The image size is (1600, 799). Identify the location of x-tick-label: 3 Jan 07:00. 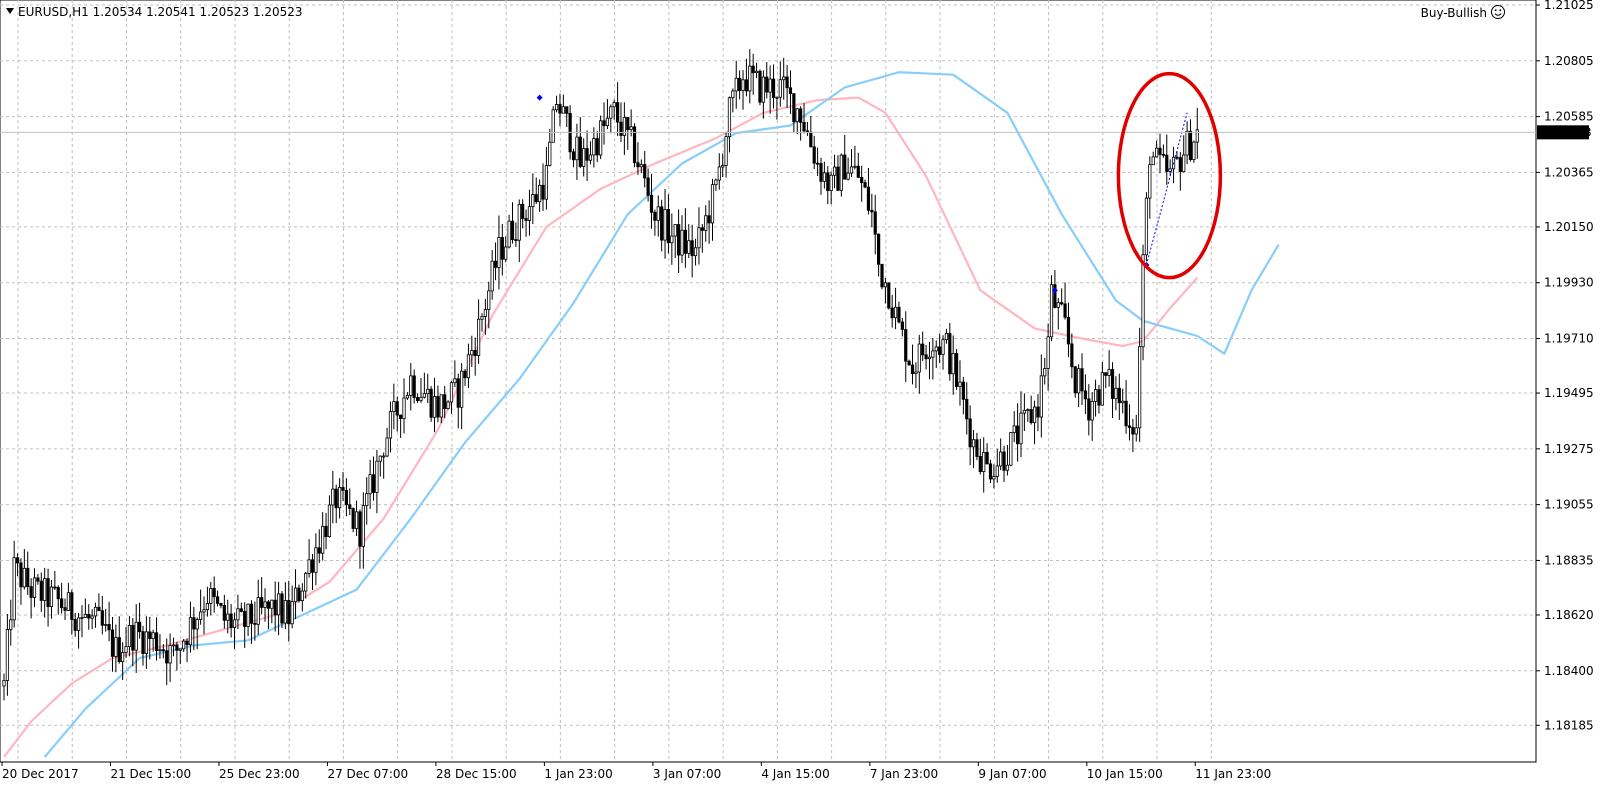
(687, 774).